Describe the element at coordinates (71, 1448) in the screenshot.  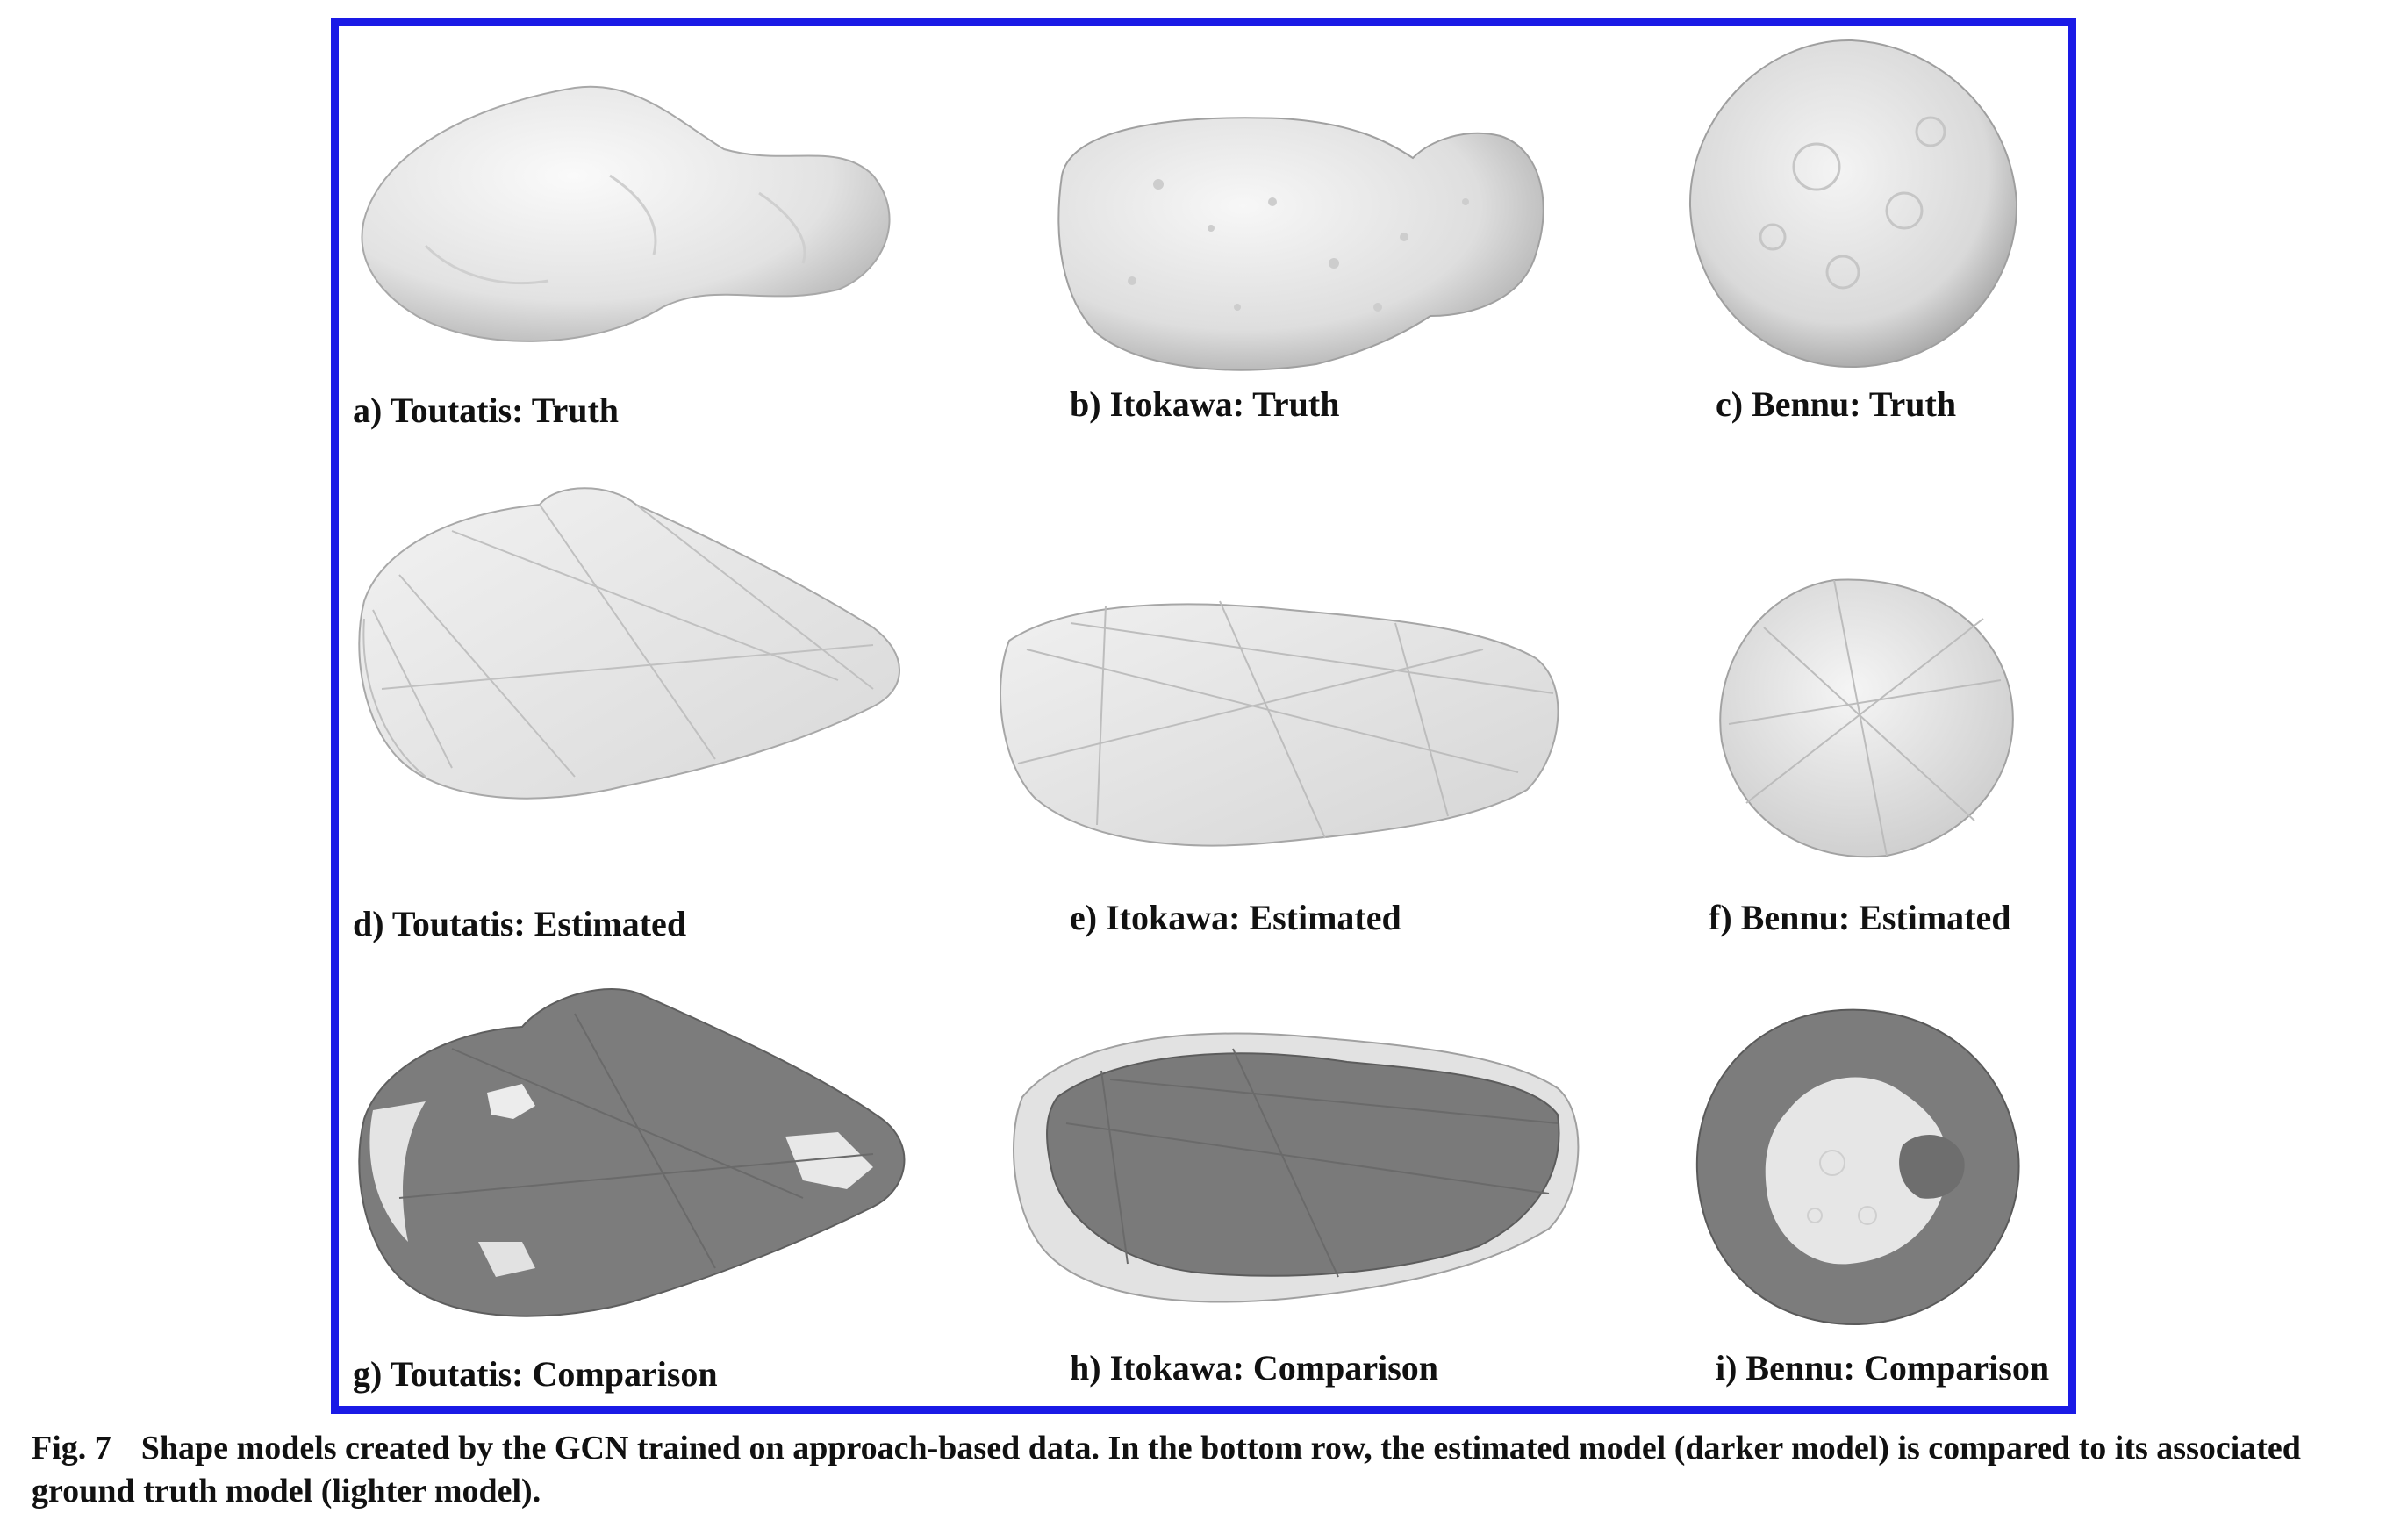
I see `figure-number: Fig. 7` at that location.